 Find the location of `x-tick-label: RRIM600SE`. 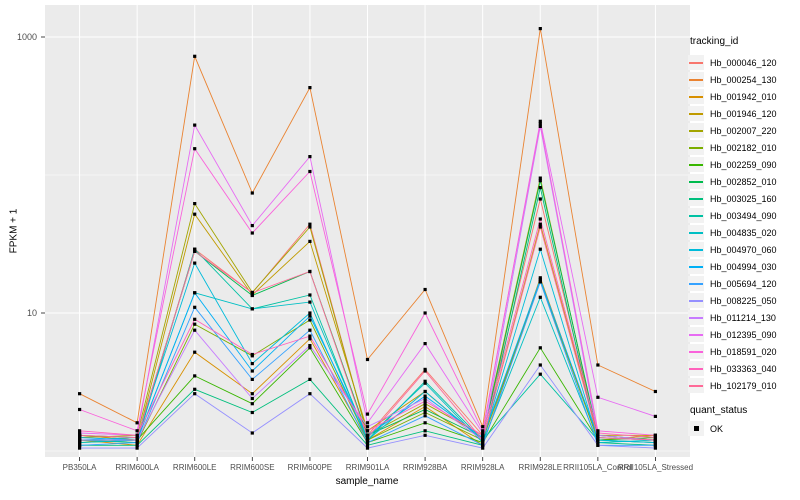

x-tick-label: RRIM600SE is located at coordinates (252, 467).